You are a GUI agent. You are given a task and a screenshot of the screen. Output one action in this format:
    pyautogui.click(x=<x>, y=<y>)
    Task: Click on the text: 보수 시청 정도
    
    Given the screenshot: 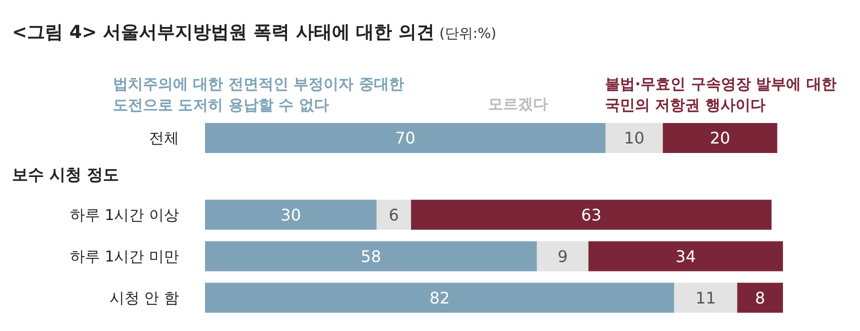 What is the action you would take?
    pyautogui.click(x=66, y=175)
    